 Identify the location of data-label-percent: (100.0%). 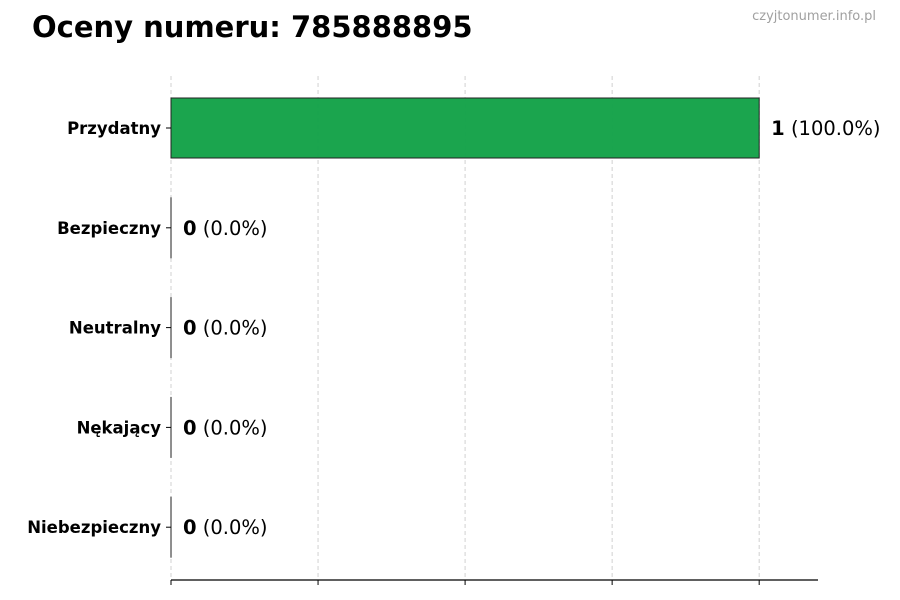
(833, 128).